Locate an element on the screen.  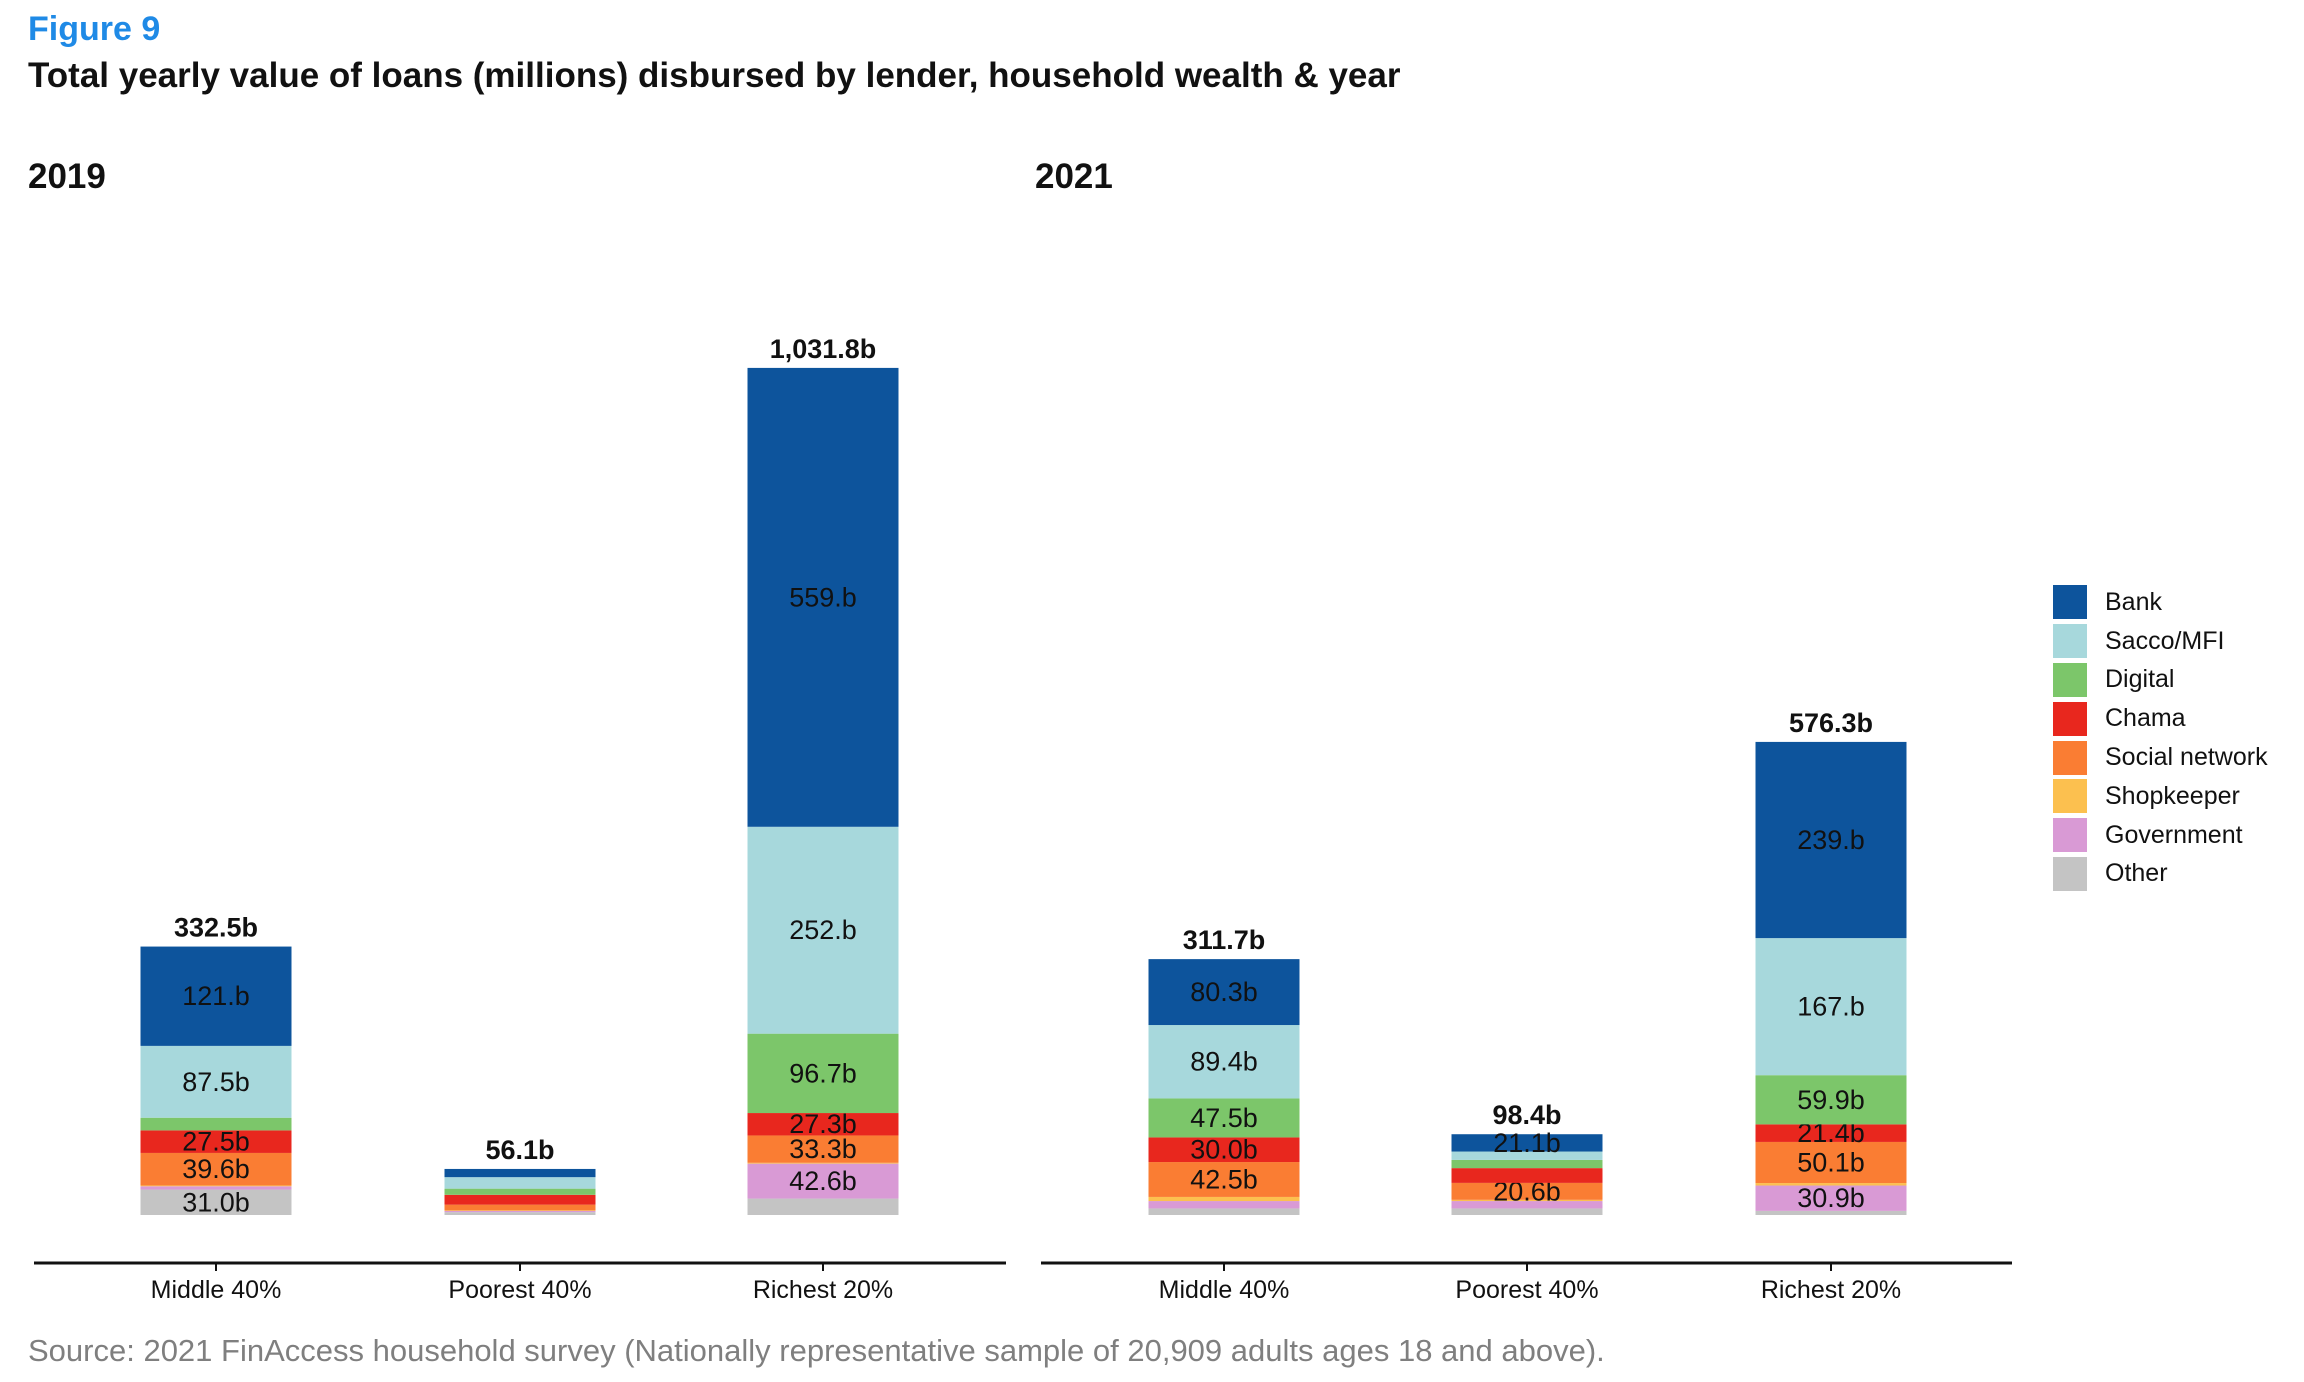
legend-item-government: Government is located at coordinates (2160, 835).